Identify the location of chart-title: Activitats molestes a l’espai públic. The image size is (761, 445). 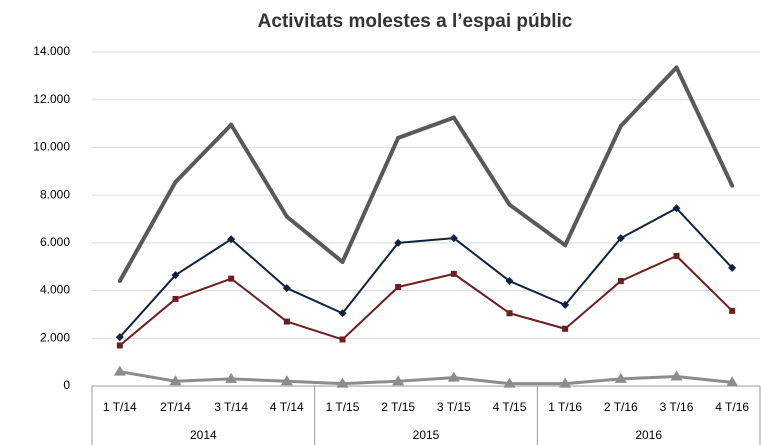
(415, 21).